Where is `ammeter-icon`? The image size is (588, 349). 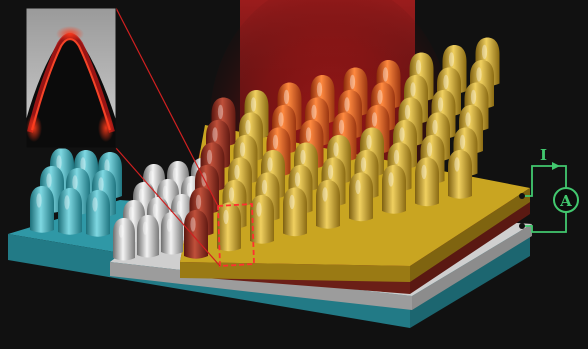 ammeter-icon is located at coordinates (566, 200).